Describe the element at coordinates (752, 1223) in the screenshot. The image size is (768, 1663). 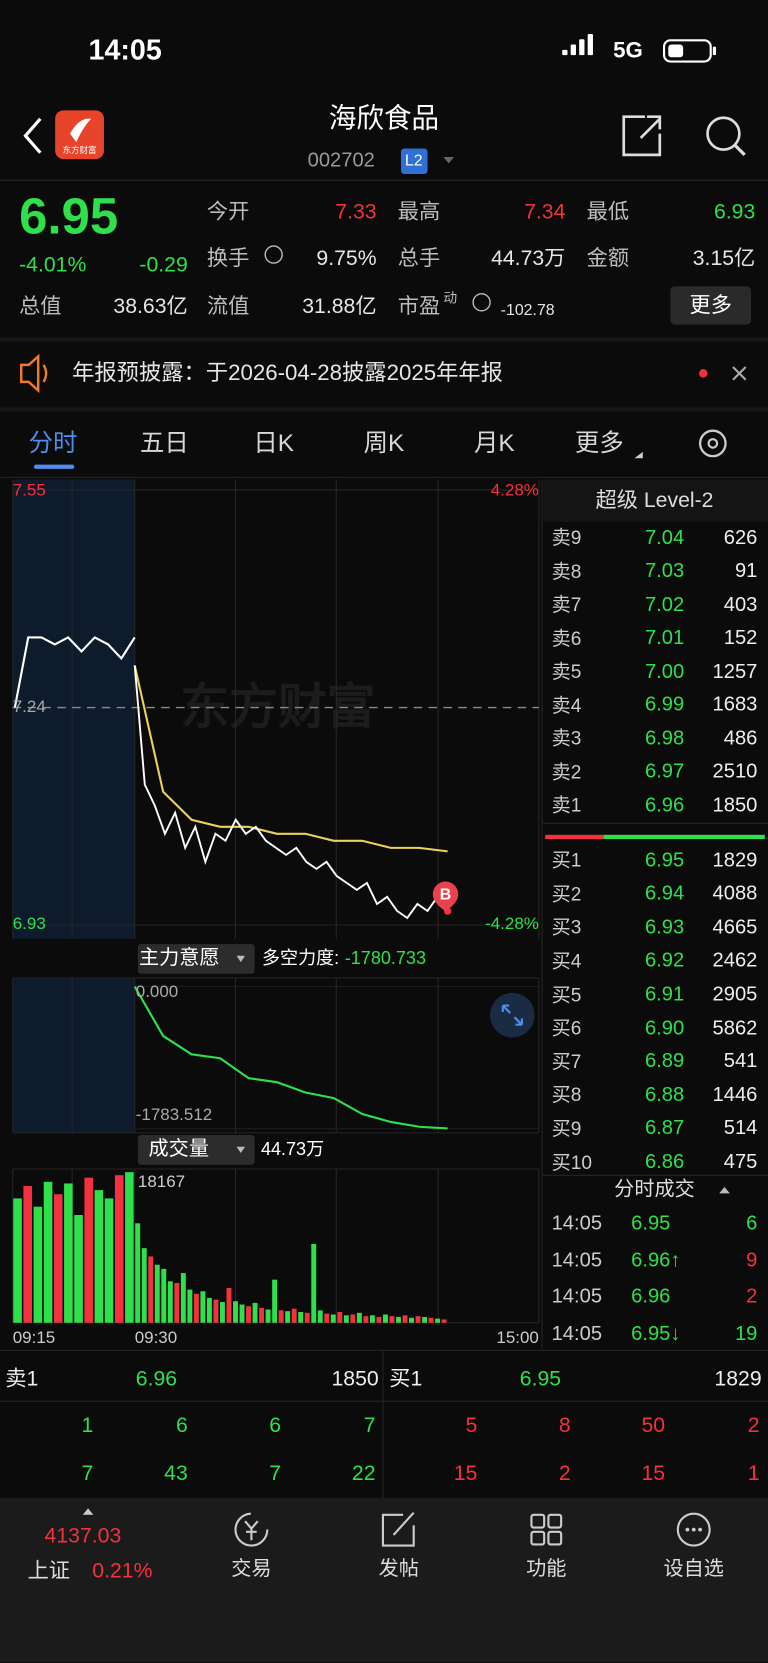
I see `trade-volume: 6` at that location.